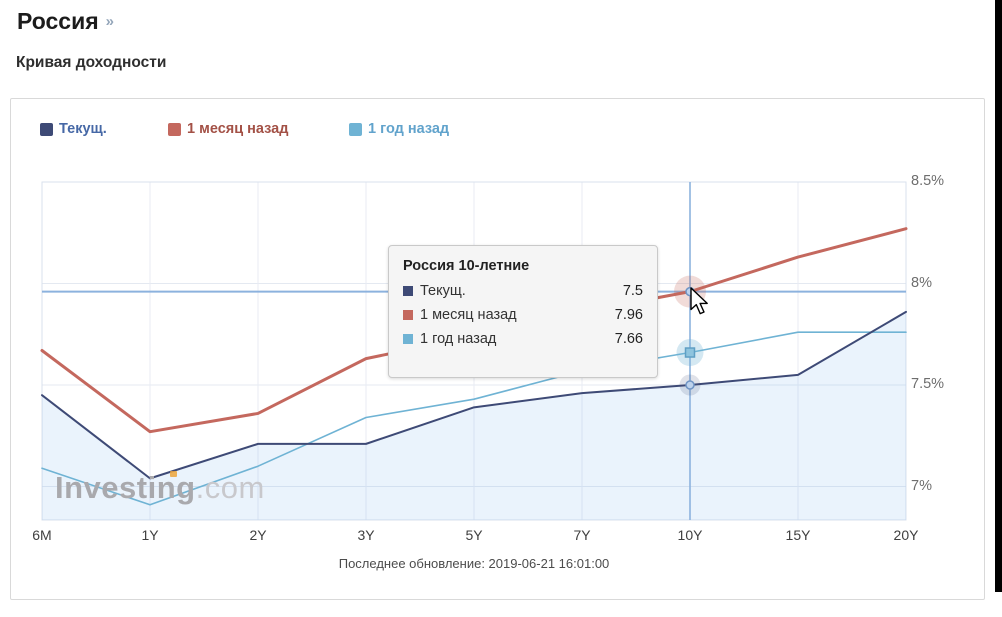 This screenshot has height=617, width=1002. I want to click on x-axis-label-7Y: 7Y, so click(582, 535).